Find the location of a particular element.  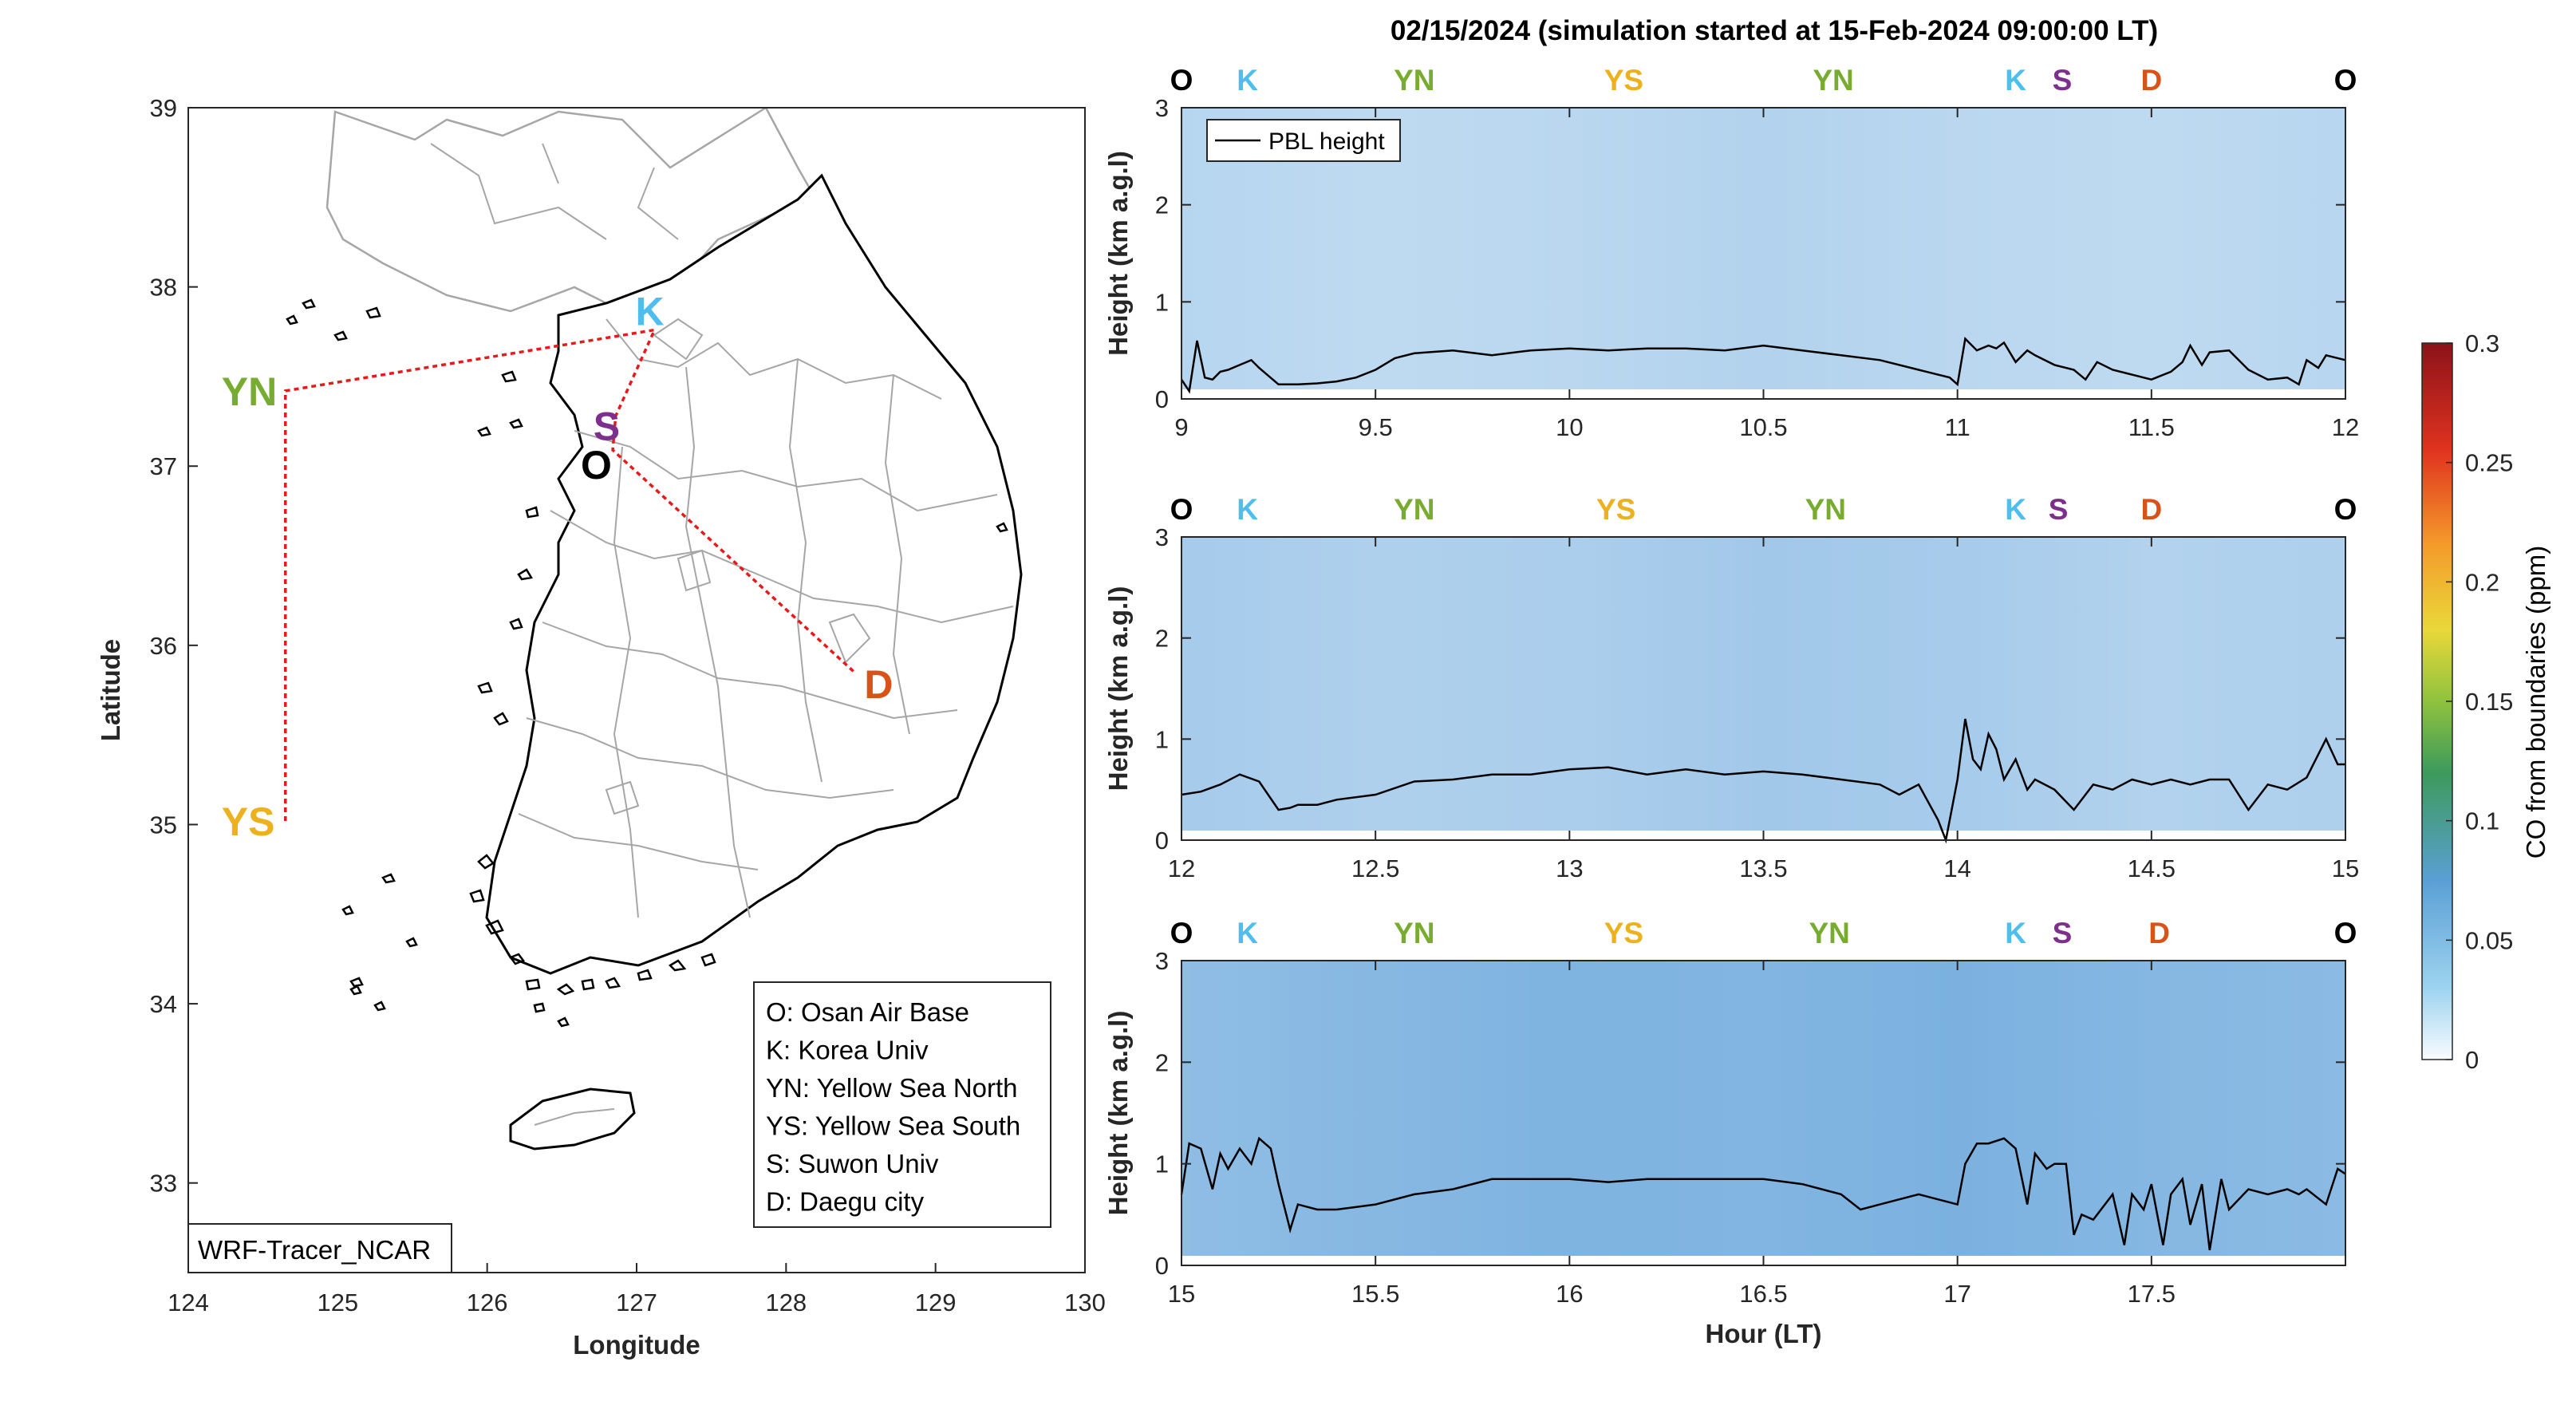

map-legend-entry: YS: Yellow Sea South is located at coordinates (893, 1126).